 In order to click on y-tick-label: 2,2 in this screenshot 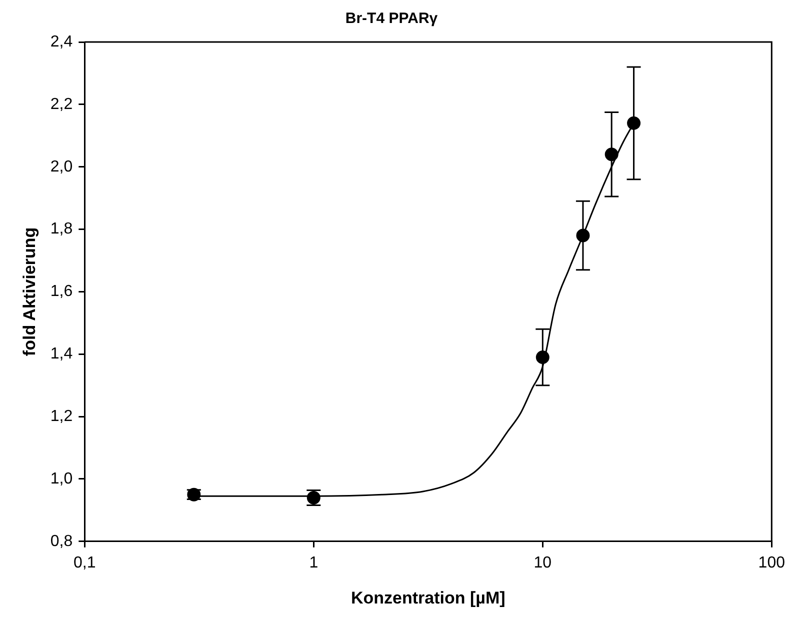, I will do `click(61, 104)`.